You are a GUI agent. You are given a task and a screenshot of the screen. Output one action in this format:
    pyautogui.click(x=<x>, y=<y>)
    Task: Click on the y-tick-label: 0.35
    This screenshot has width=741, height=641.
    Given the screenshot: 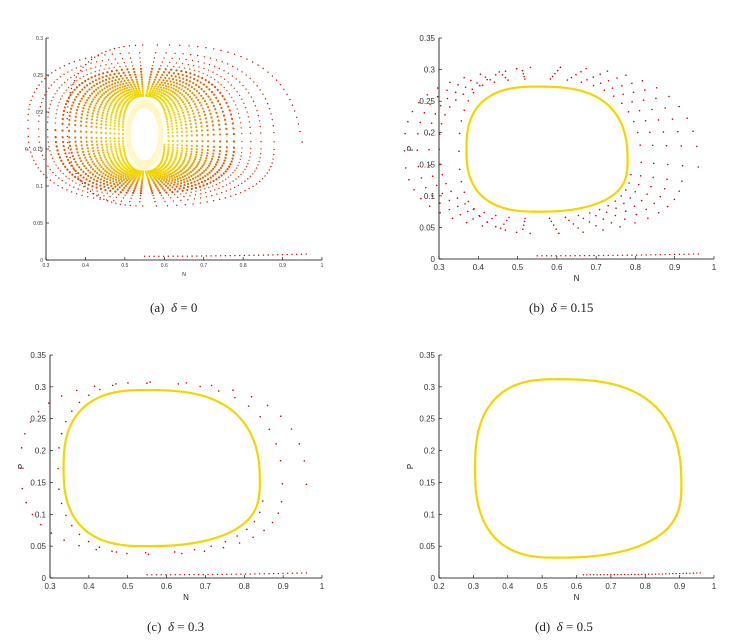 What is the action you would take?
    pyautogui.click(x=427, y=38)
    